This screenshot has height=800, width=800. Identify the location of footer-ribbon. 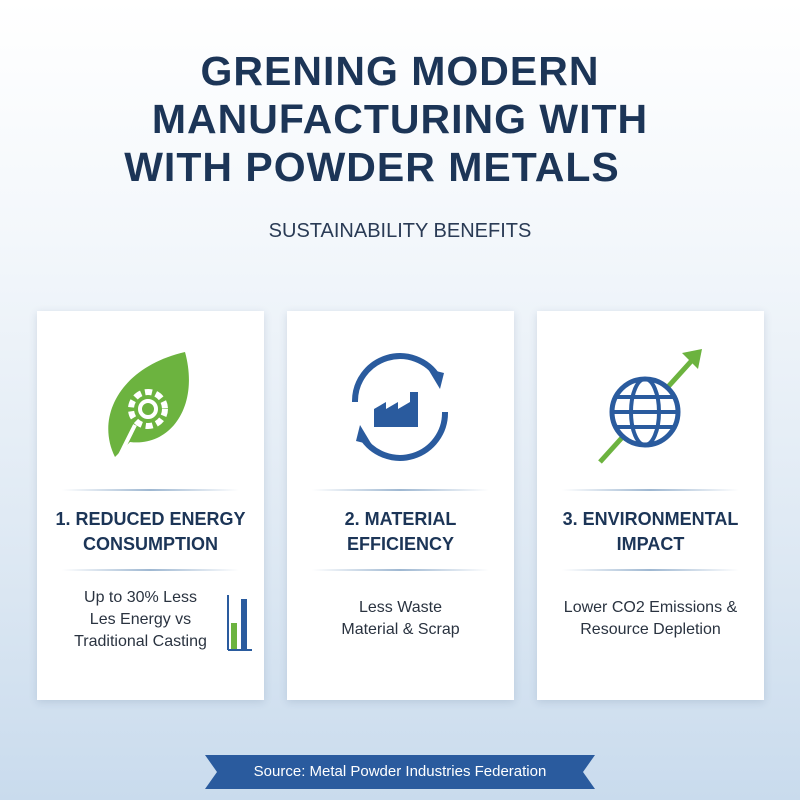
(400, 772).